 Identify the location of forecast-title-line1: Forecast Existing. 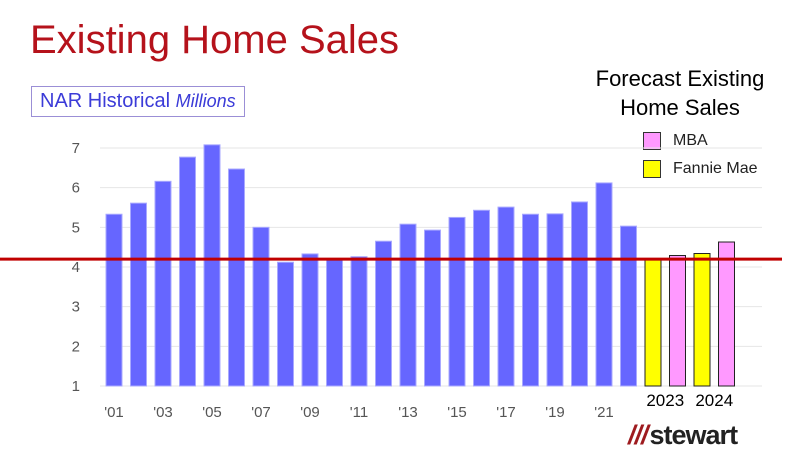
(680, 78).